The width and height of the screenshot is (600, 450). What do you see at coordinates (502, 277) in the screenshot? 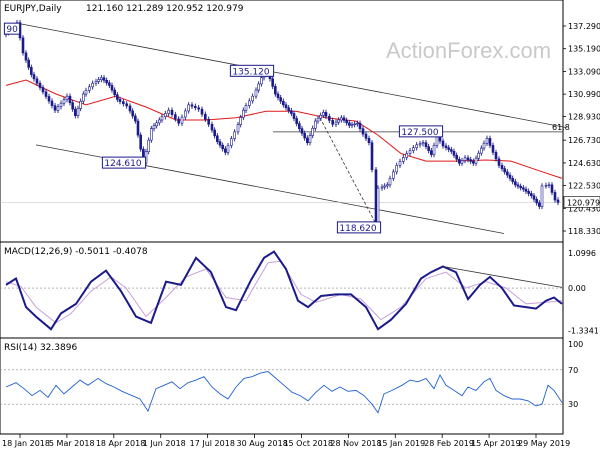
I see `macd-trend-line` at bounding box center [502, 277].